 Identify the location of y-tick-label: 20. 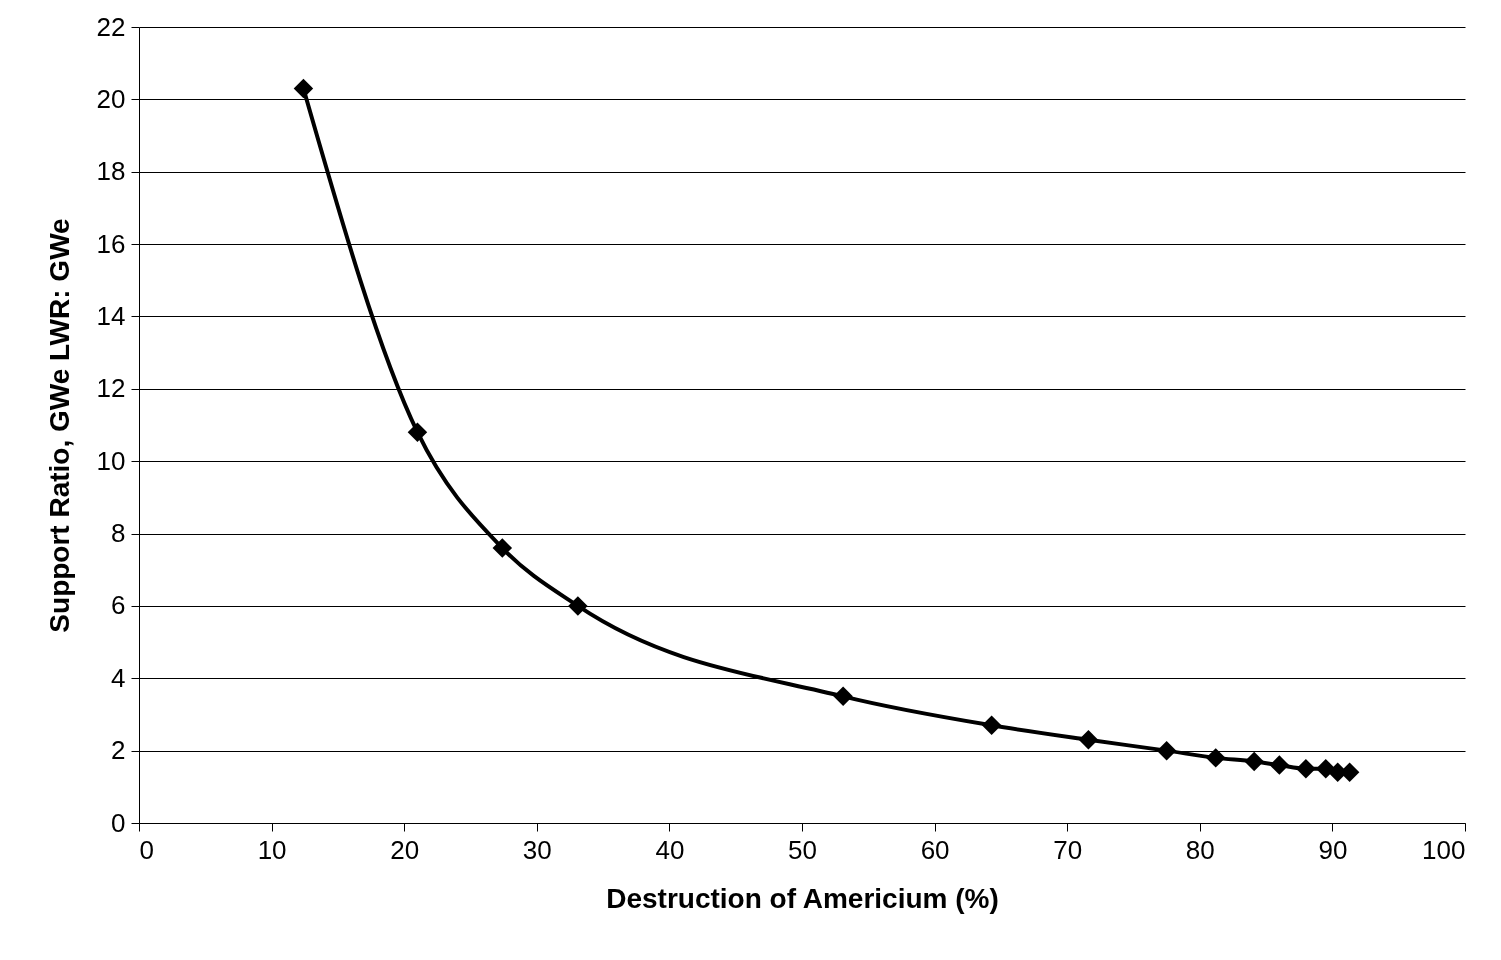
(111, 98).